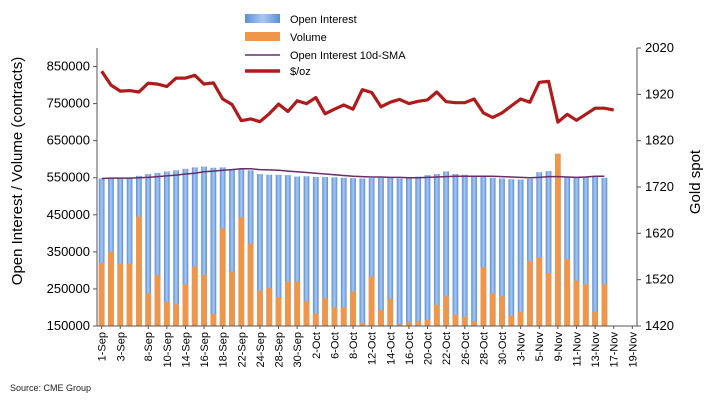 Image resolution: width=718 pixels, height=407 pixels. I want to click on x-tick-label: 18-Sep, so click(224, 349).